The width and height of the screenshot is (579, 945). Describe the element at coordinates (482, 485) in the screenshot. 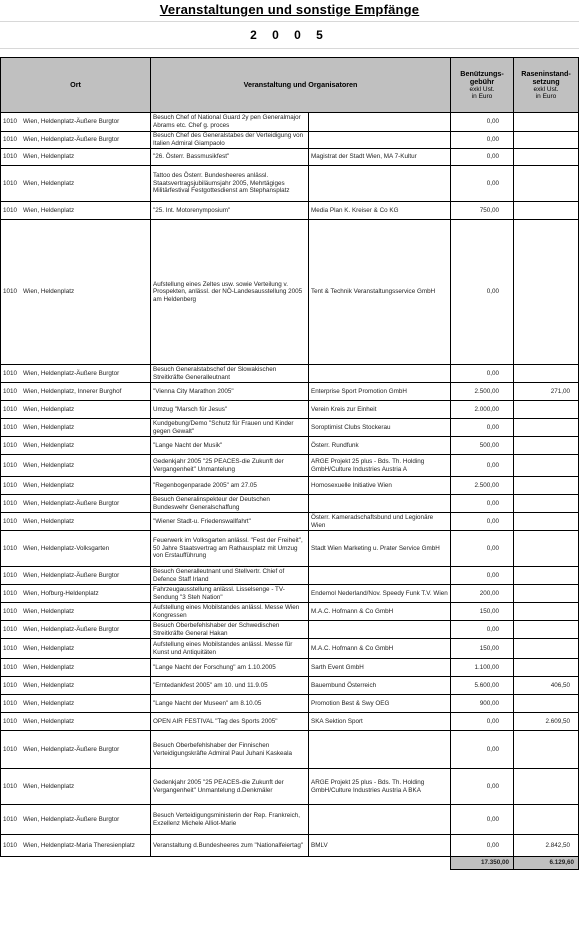

I see `cell-gebuehr: 2.500,00` at that location.